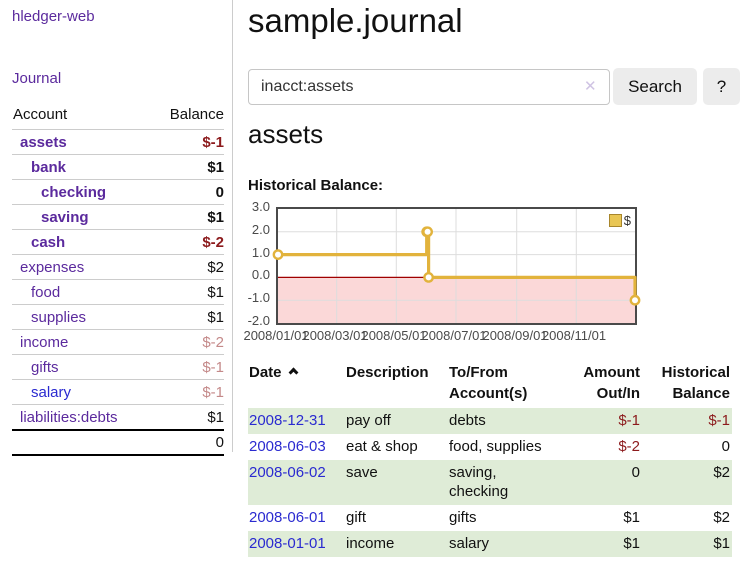 The image size is (742, 582). I want to click on account-row: liabilities:debts $1, so click(118, 417).